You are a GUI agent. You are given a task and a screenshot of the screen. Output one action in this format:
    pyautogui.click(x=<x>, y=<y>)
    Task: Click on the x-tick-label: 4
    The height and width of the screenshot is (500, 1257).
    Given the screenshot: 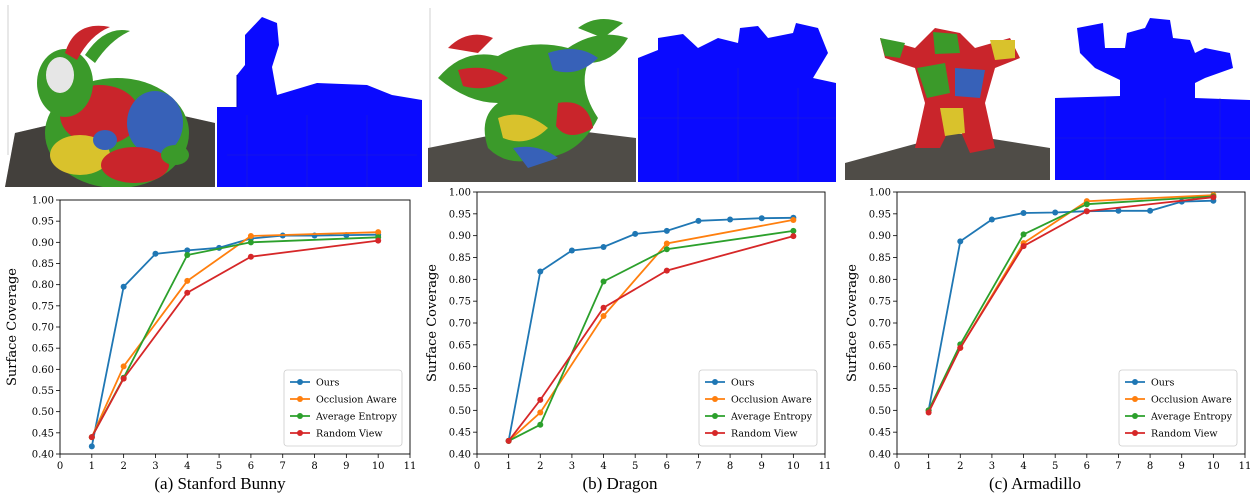 What is the action you would take?
    pyautogui.click(x=187, y=465)
    